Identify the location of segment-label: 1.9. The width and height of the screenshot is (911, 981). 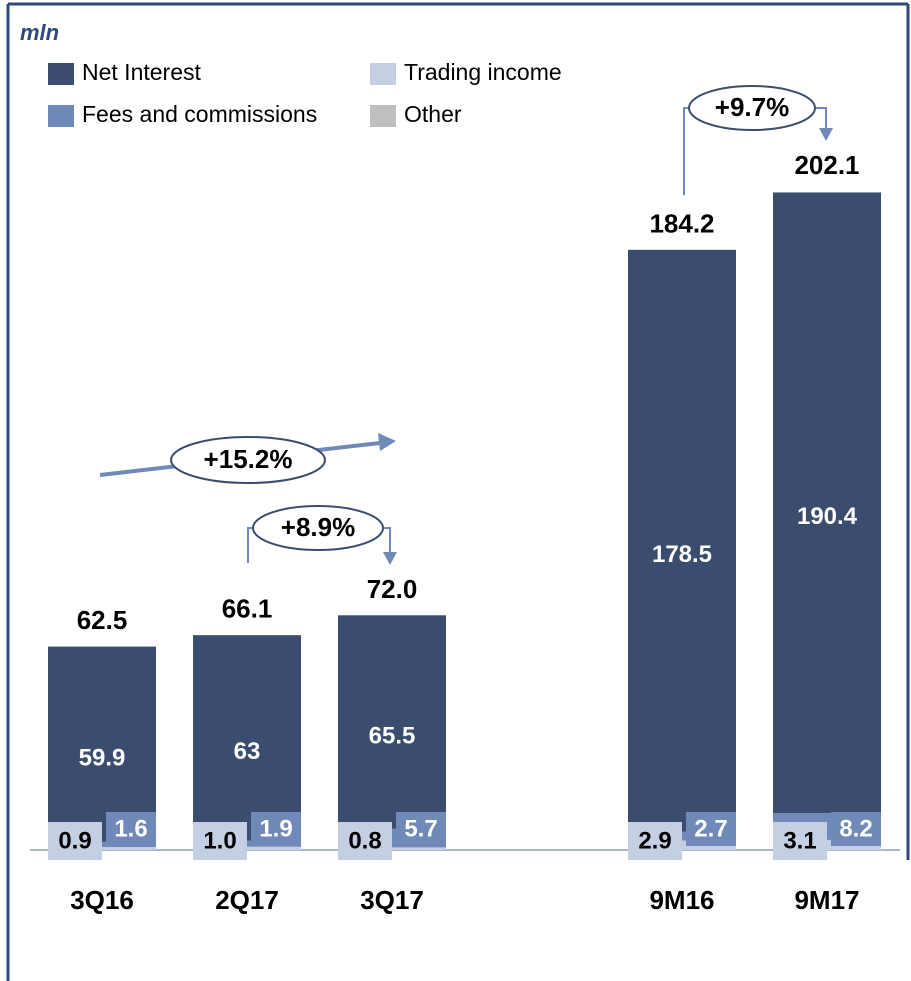
(275, 828).